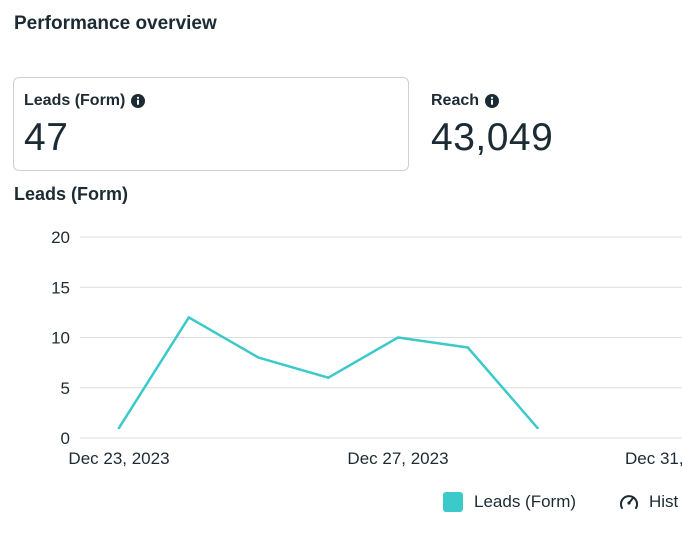  What do you see at coordinates (71, 194) in the screenshot?
I see `chart-title: Leads (Form)` at bounding box center [71, 194].